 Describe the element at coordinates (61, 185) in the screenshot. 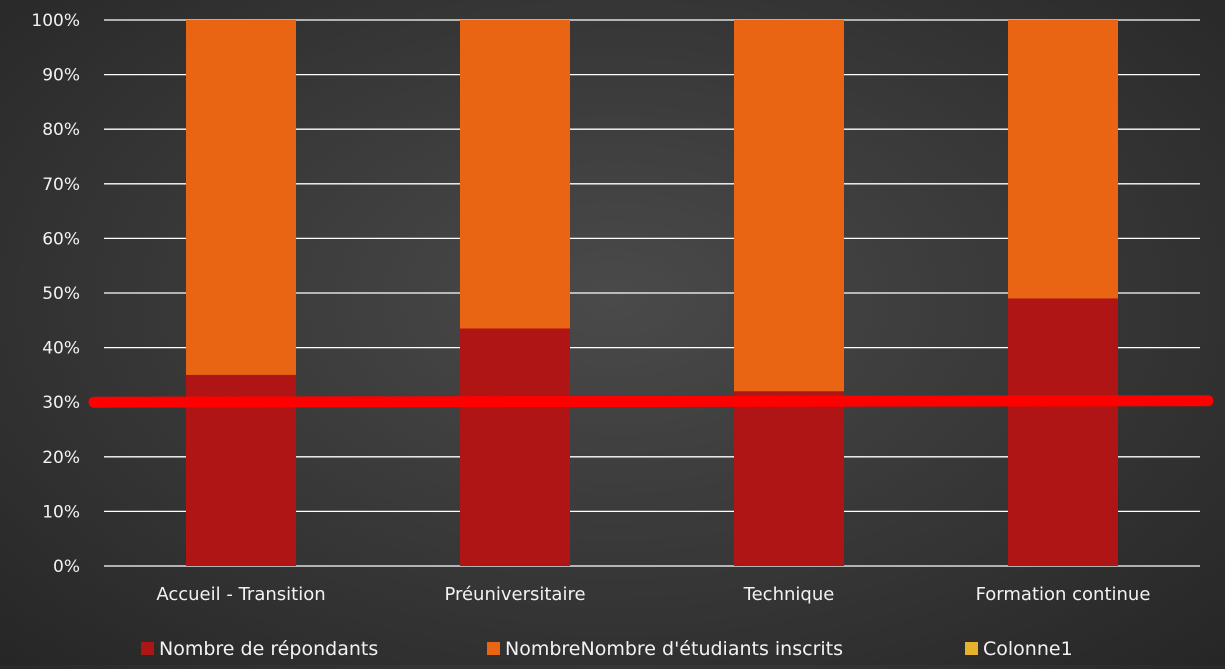

I see `y-tick-label: 70%` at that location.